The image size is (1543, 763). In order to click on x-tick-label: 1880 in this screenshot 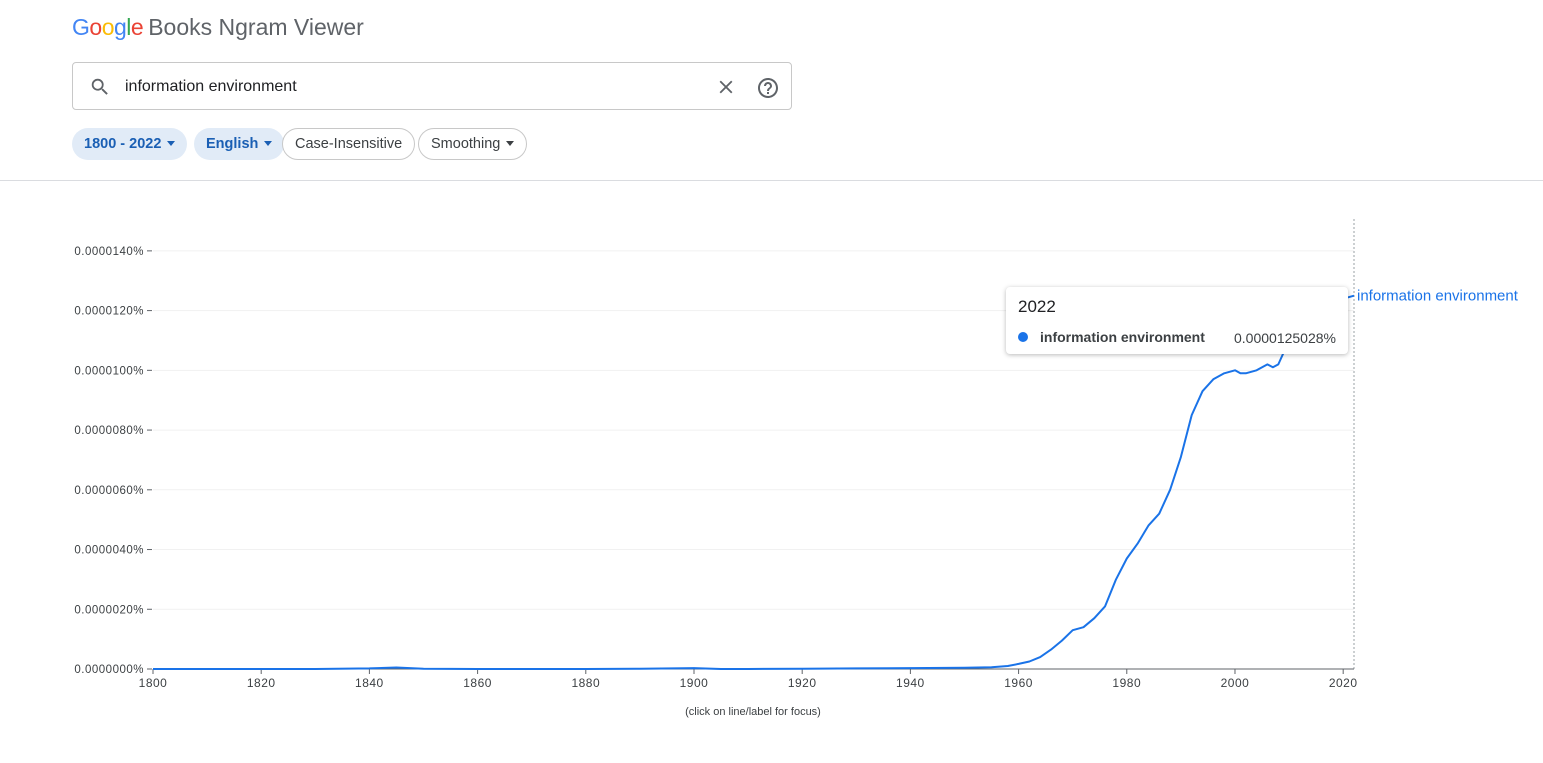, I will do `click(585, 683)`.